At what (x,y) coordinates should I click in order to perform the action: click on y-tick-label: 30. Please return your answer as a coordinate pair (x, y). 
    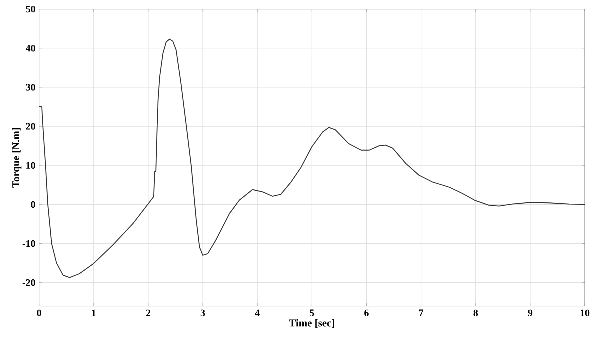
    Looking at the image, I should click on (31, 87).